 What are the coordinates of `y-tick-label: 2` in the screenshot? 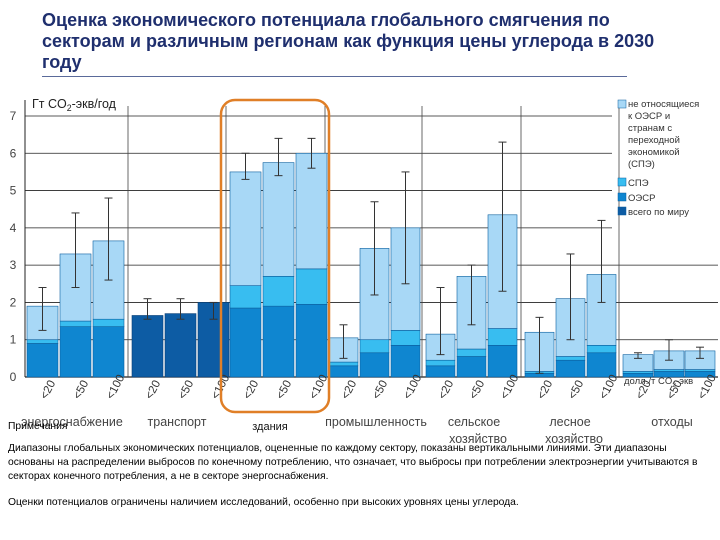 It's located at (13, 302).